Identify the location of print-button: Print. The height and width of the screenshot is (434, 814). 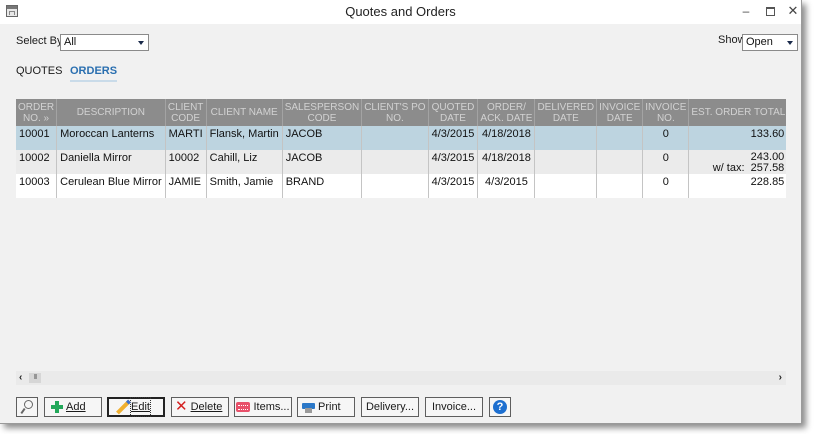
(326, 407).